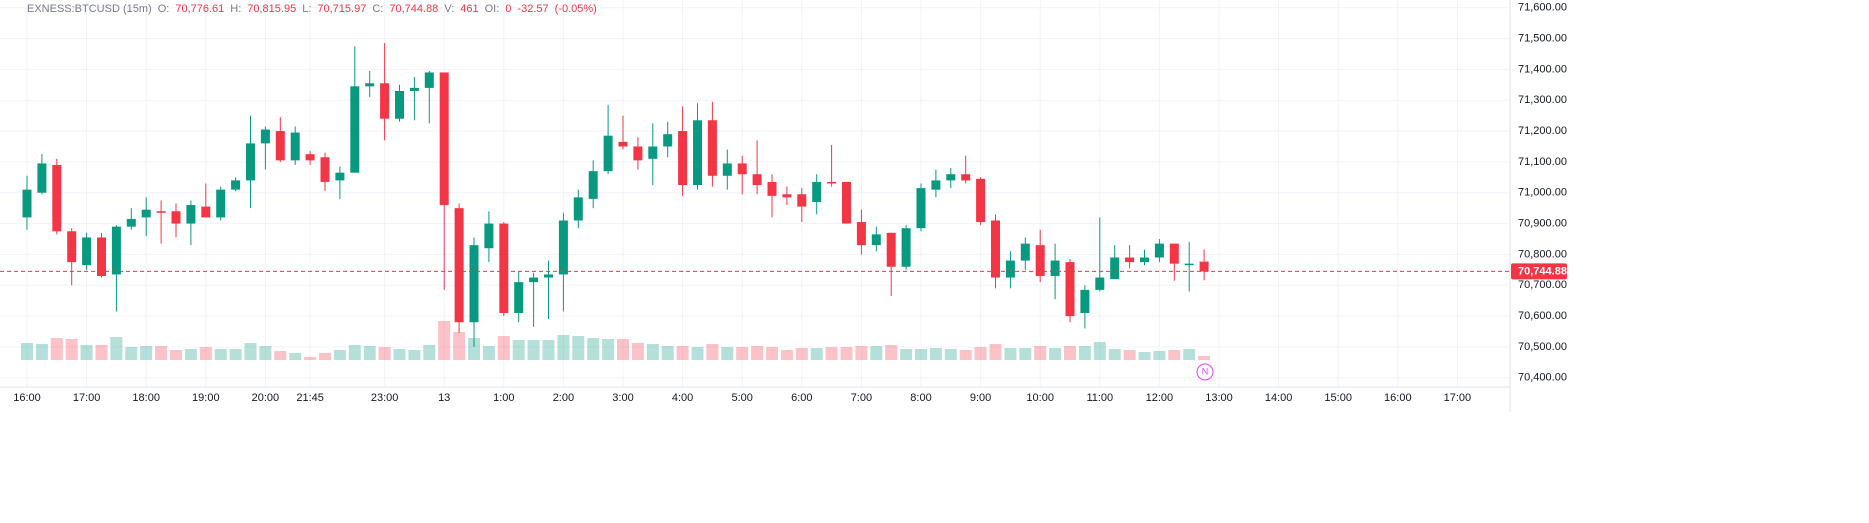 This screenshot has width=1869, height=523. Describe the element at coordinates (1160, 398) in the screenshot. I see `x-tick-label: 12:00` at that location.